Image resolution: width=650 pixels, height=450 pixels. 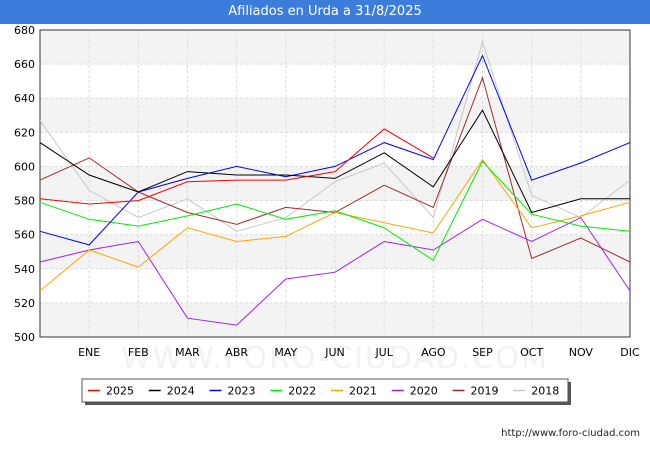 I want to click on y-tick-label: 500, so click(x=24, y=337).